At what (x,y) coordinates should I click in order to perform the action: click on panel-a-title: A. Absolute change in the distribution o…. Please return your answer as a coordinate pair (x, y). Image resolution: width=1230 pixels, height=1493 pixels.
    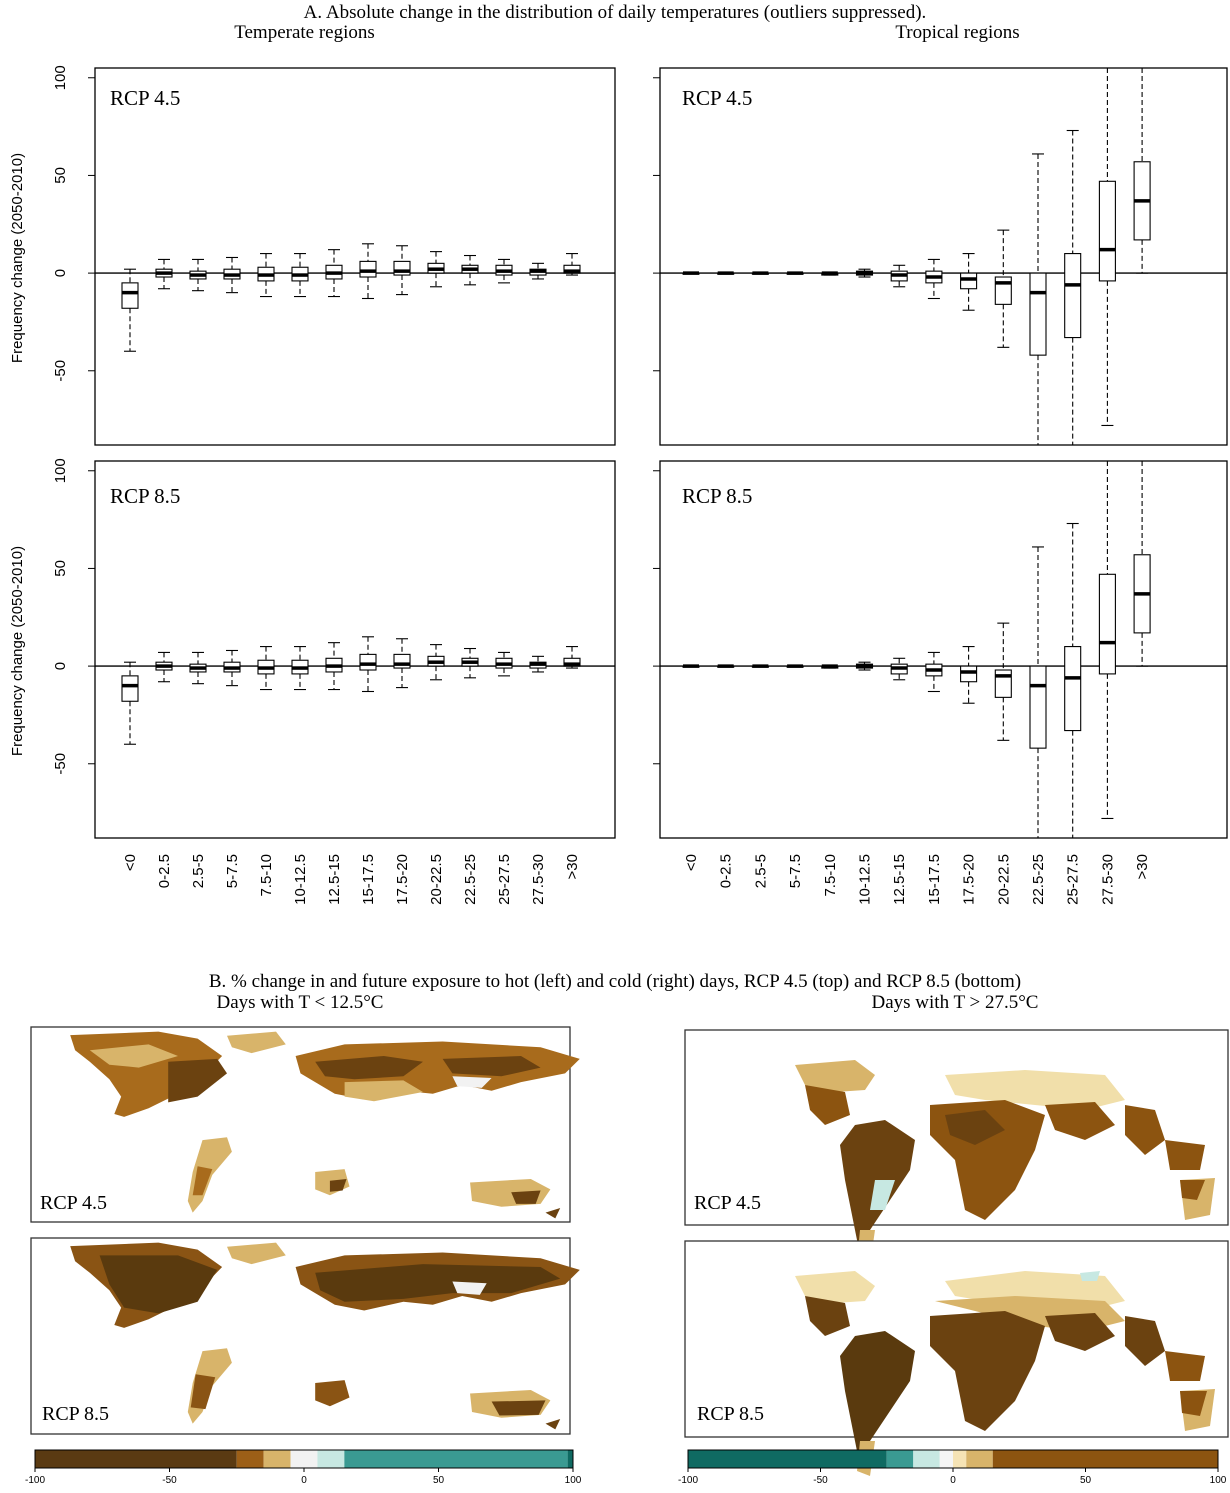
    Looking at the image, I should click on (615, 12).